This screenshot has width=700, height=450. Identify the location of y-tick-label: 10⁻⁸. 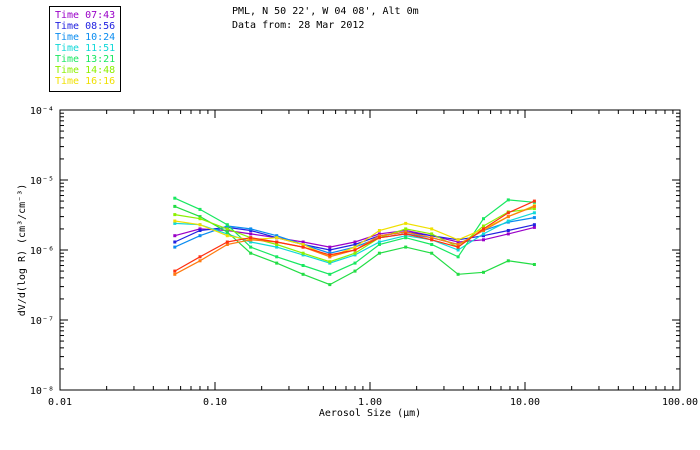
(42, 391).